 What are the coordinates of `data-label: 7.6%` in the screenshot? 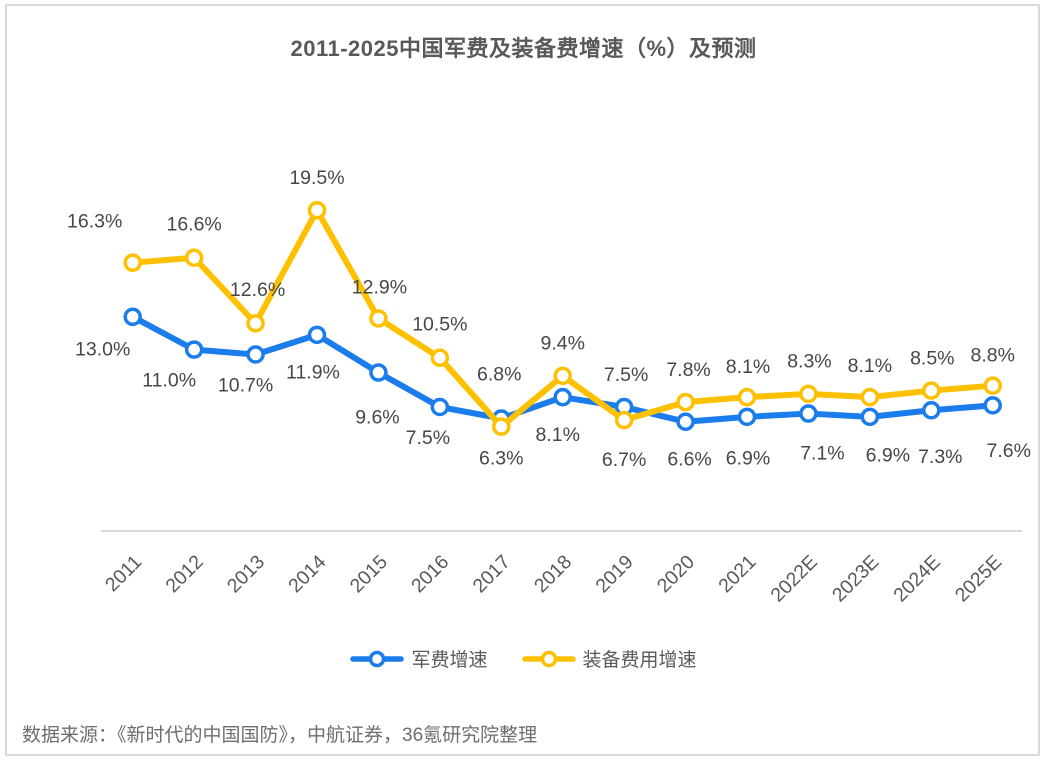 It's located at (1008, 451).